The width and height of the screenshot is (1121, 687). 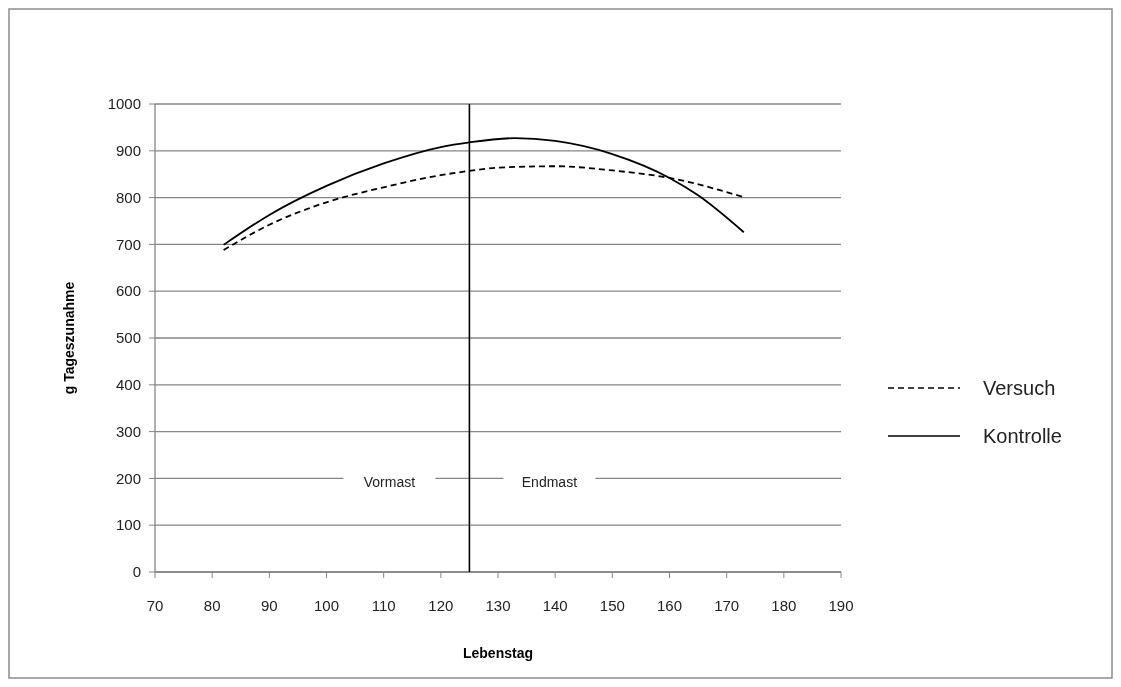 I want to click on y-tick-label: 200, so click(x=128, y=478).